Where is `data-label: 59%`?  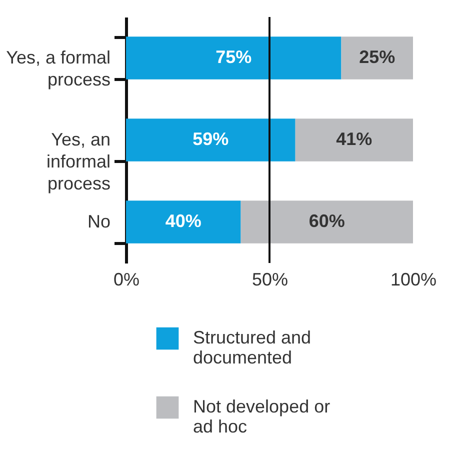
data-label: 59% is located at coordinates (210, 139).